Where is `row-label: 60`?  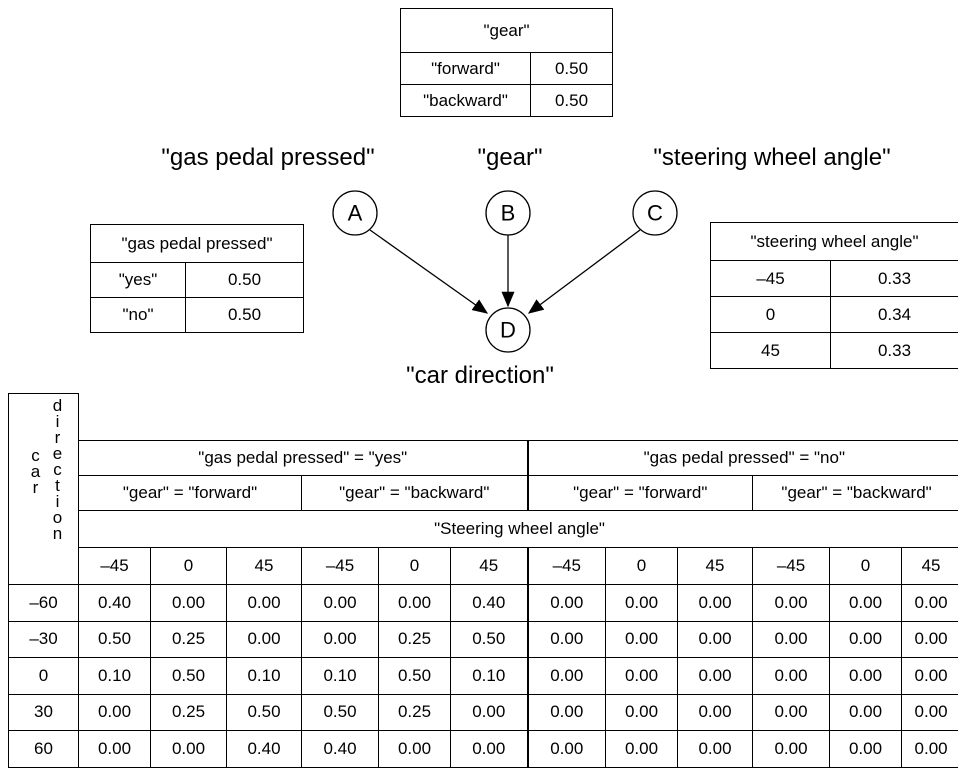
row-label: 60 is located at coordinates (44, 749).